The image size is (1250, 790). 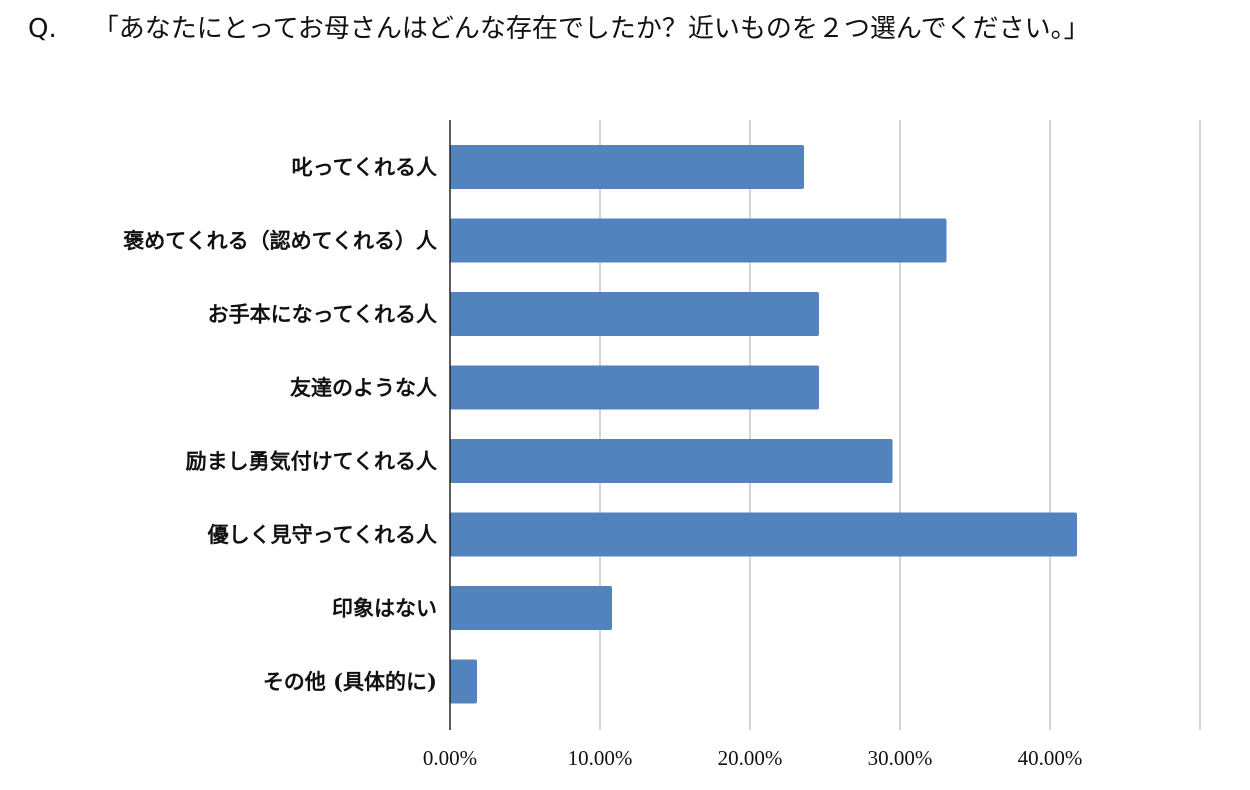 What do you see at coordinates (364, 167) in the screenshot?
I see `category-label-0: 叱ってくれる人` at bounding box center [364, 167].